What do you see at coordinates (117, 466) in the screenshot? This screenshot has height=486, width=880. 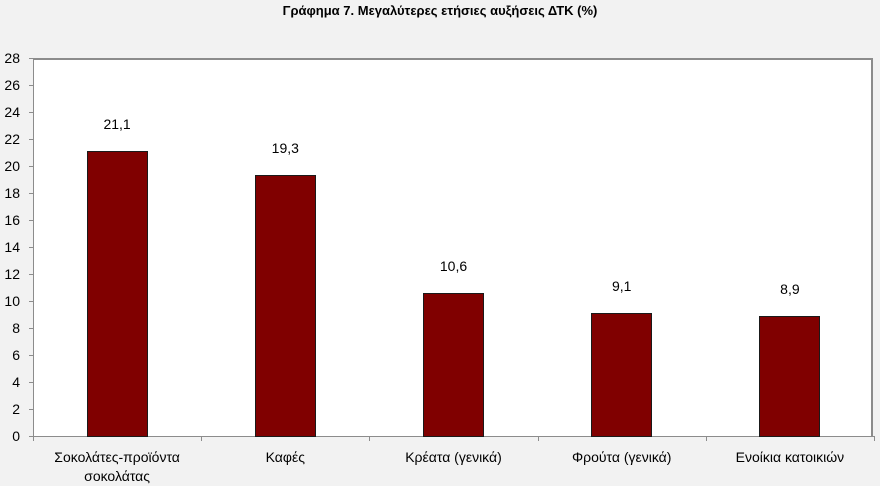 I see `x-category-label: Σοκολάτες-προϊόντα σοκολάτας` at bounding box center [117, 466].